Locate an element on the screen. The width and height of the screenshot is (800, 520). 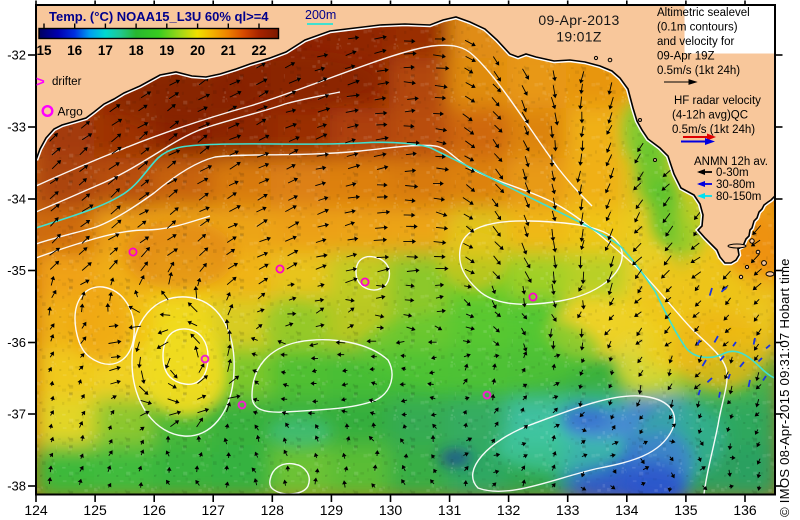
svg-text: -33 is located at coordinates (16, 127).